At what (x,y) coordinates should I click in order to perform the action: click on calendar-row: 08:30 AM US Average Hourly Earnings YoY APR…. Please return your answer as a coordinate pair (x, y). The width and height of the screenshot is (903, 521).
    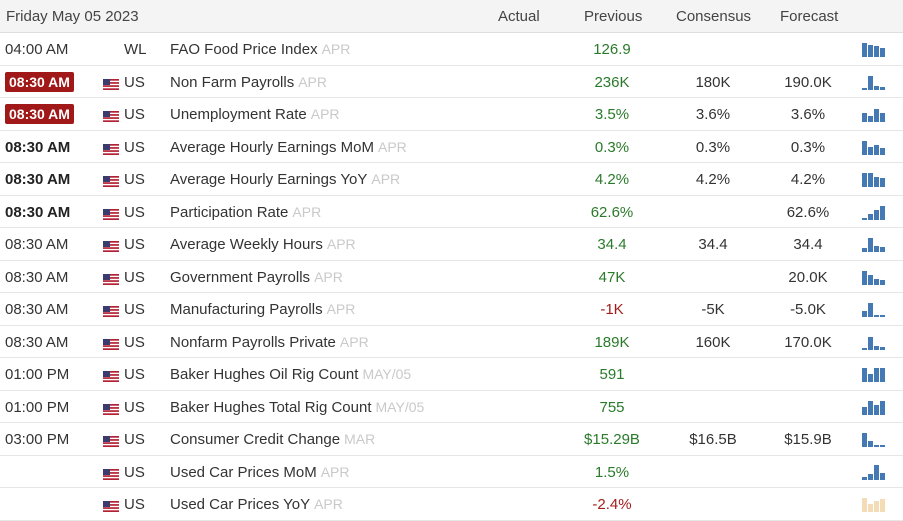
    Looking at the image, I should click on (451, 179).